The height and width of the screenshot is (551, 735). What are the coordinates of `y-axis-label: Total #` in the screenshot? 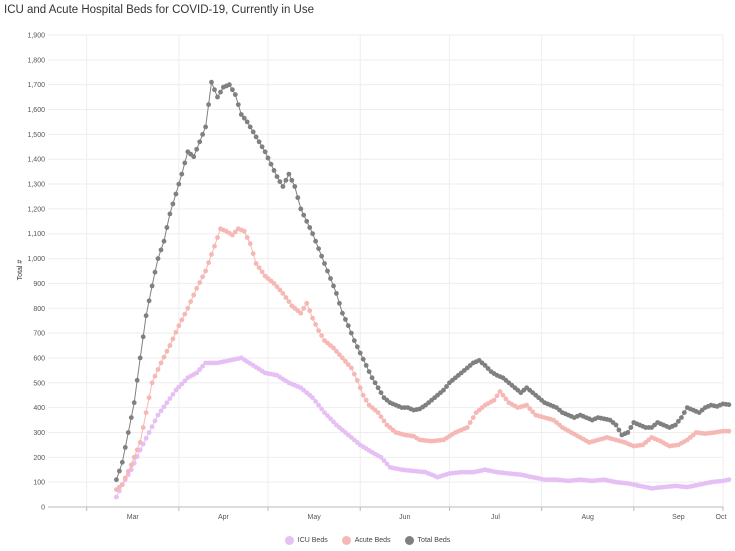 It's located at (20, 270).